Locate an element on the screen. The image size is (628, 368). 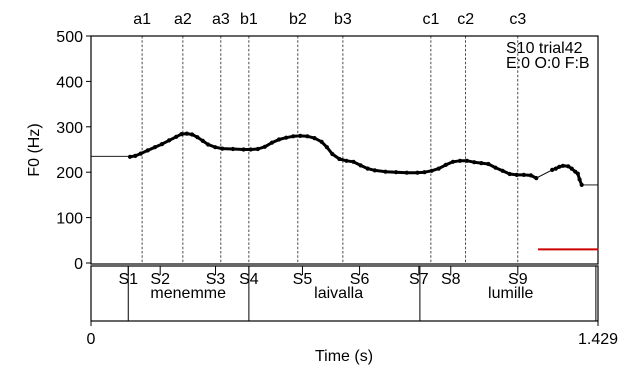
segment-panel-frame is located at coordinates (344, 293).